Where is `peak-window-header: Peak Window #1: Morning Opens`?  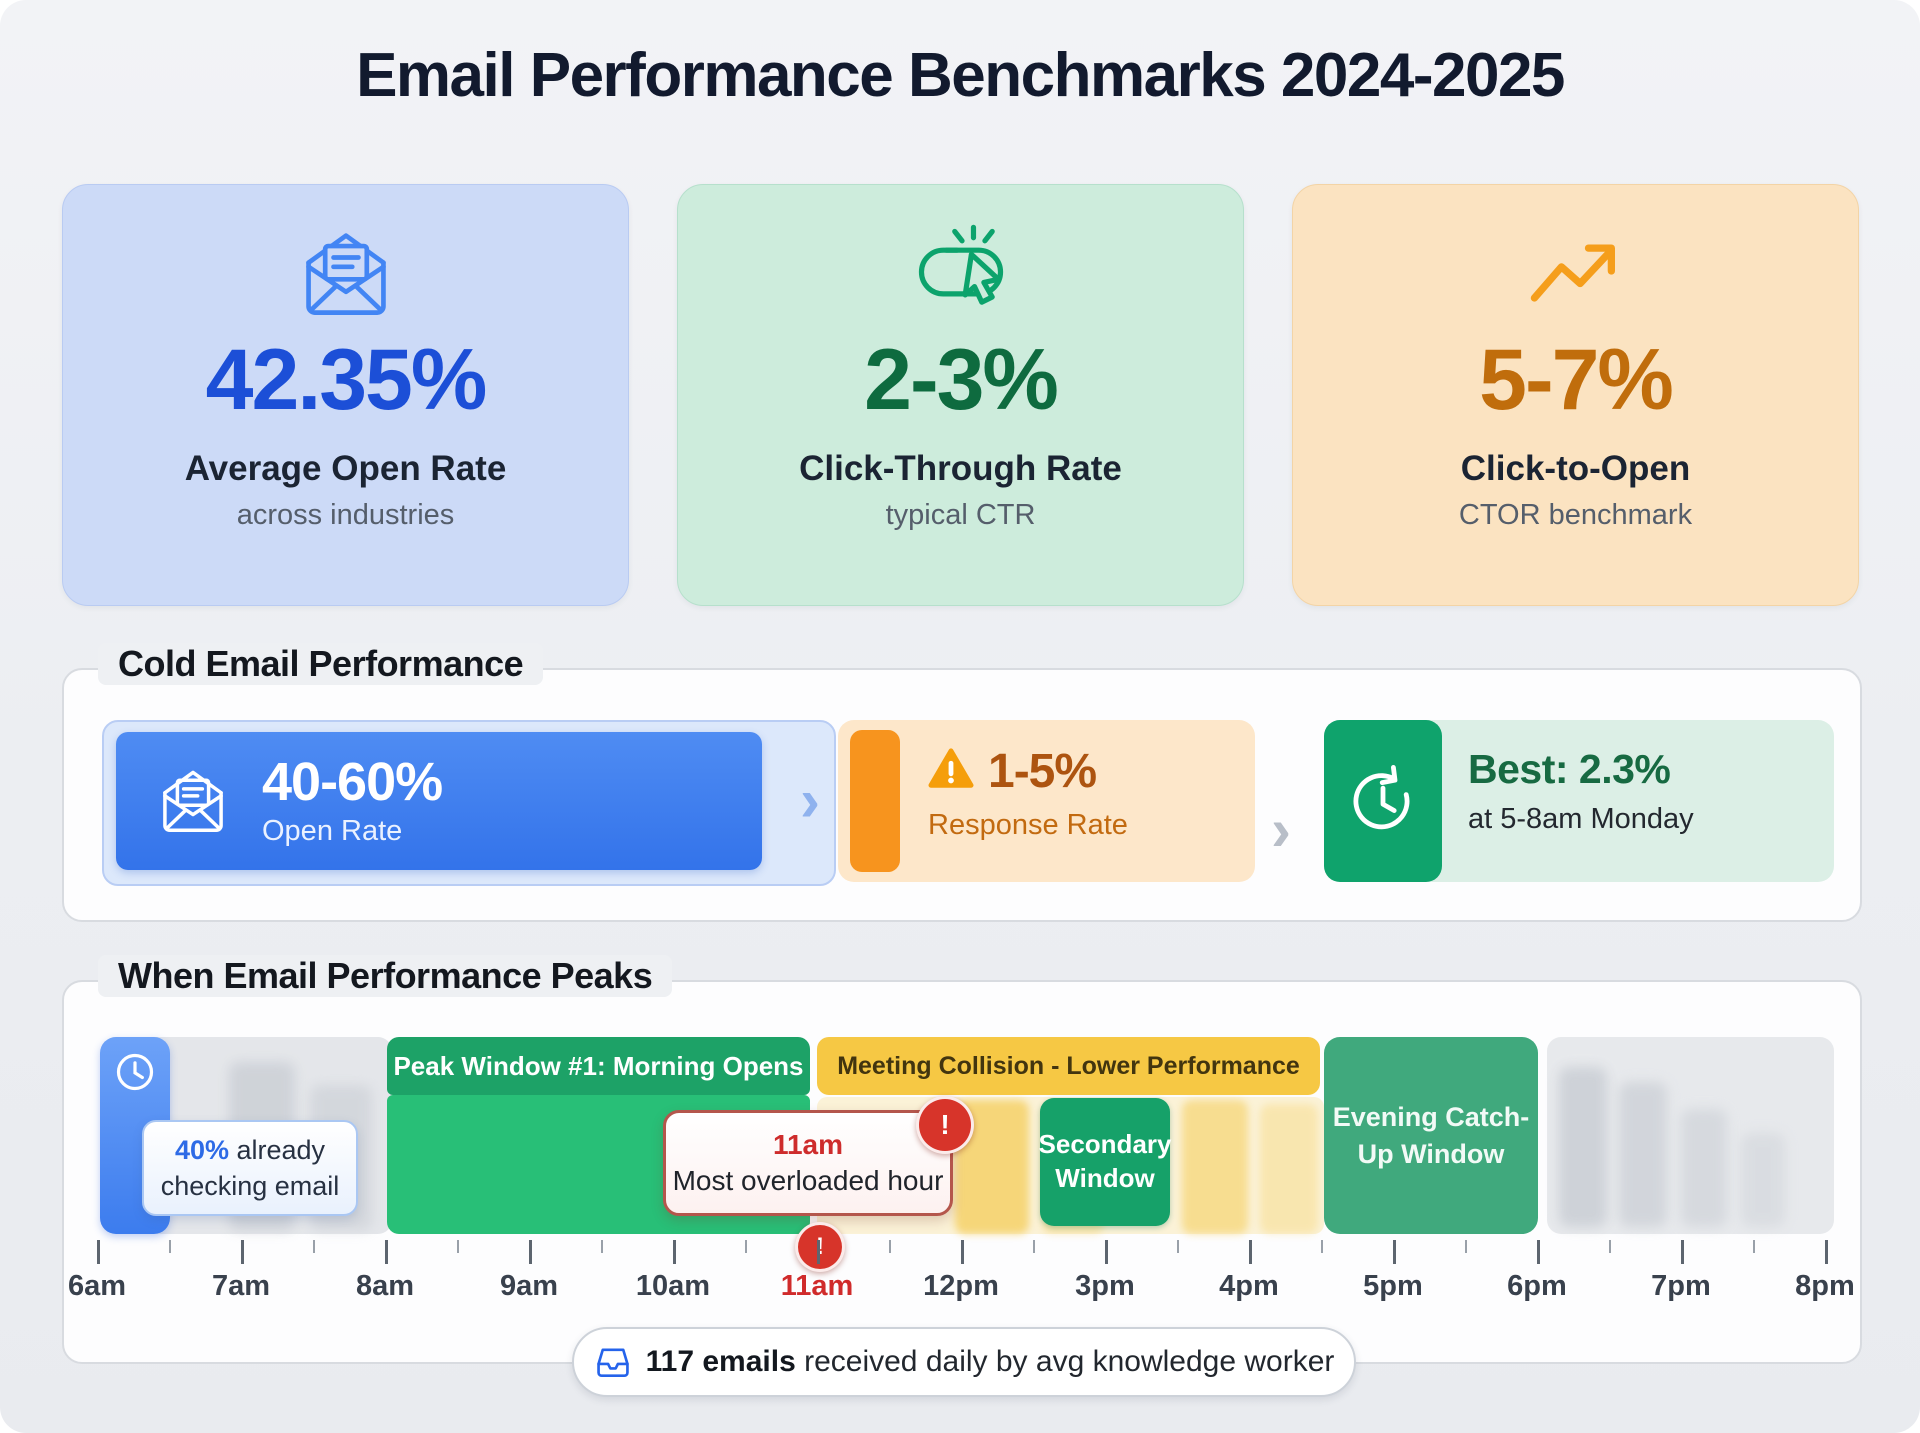 peak-window-header: Peak Window #1: Morning Opens is located at coordinates (598, 1066).